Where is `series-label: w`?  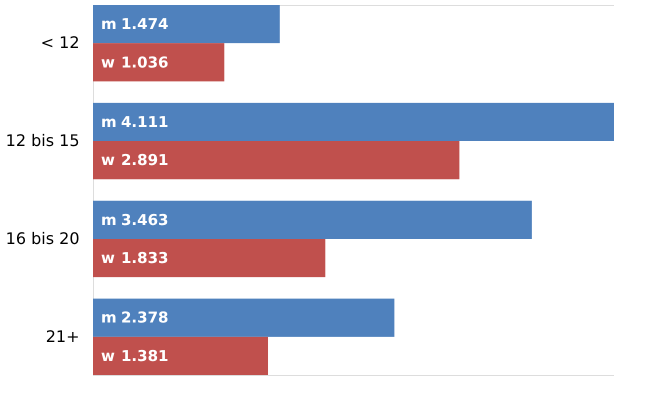 series-label: w is located at coordinates (108, 62).